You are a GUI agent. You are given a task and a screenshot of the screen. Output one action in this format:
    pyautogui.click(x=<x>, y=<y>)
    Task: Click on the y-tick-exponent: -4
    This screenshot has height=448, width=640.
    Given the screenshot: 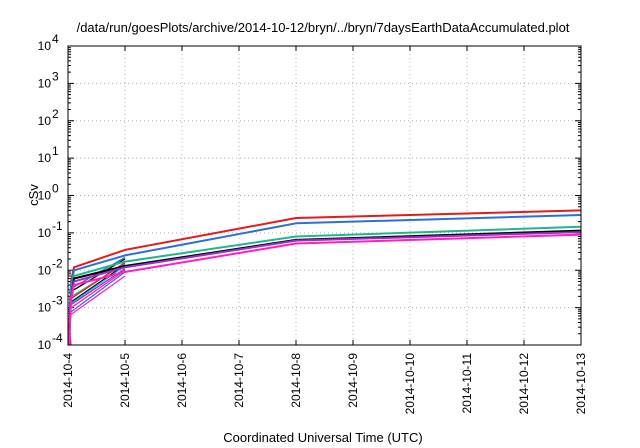 What is the action you would take?
    pyautogui.click(x=57, y=338)
    